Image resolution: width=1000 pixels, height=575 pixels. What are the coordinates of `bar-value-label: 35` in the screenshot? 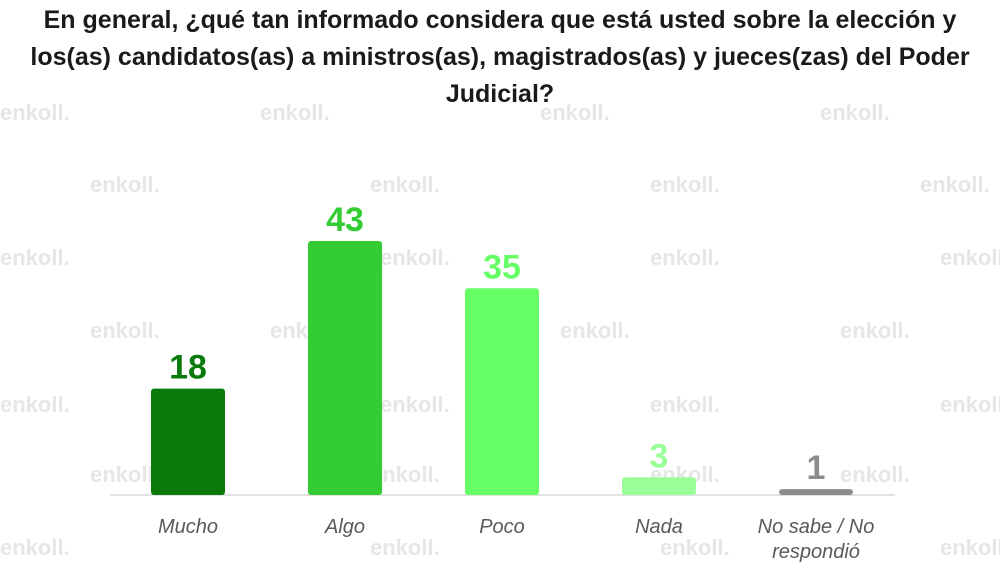 It's located at (502, 267).